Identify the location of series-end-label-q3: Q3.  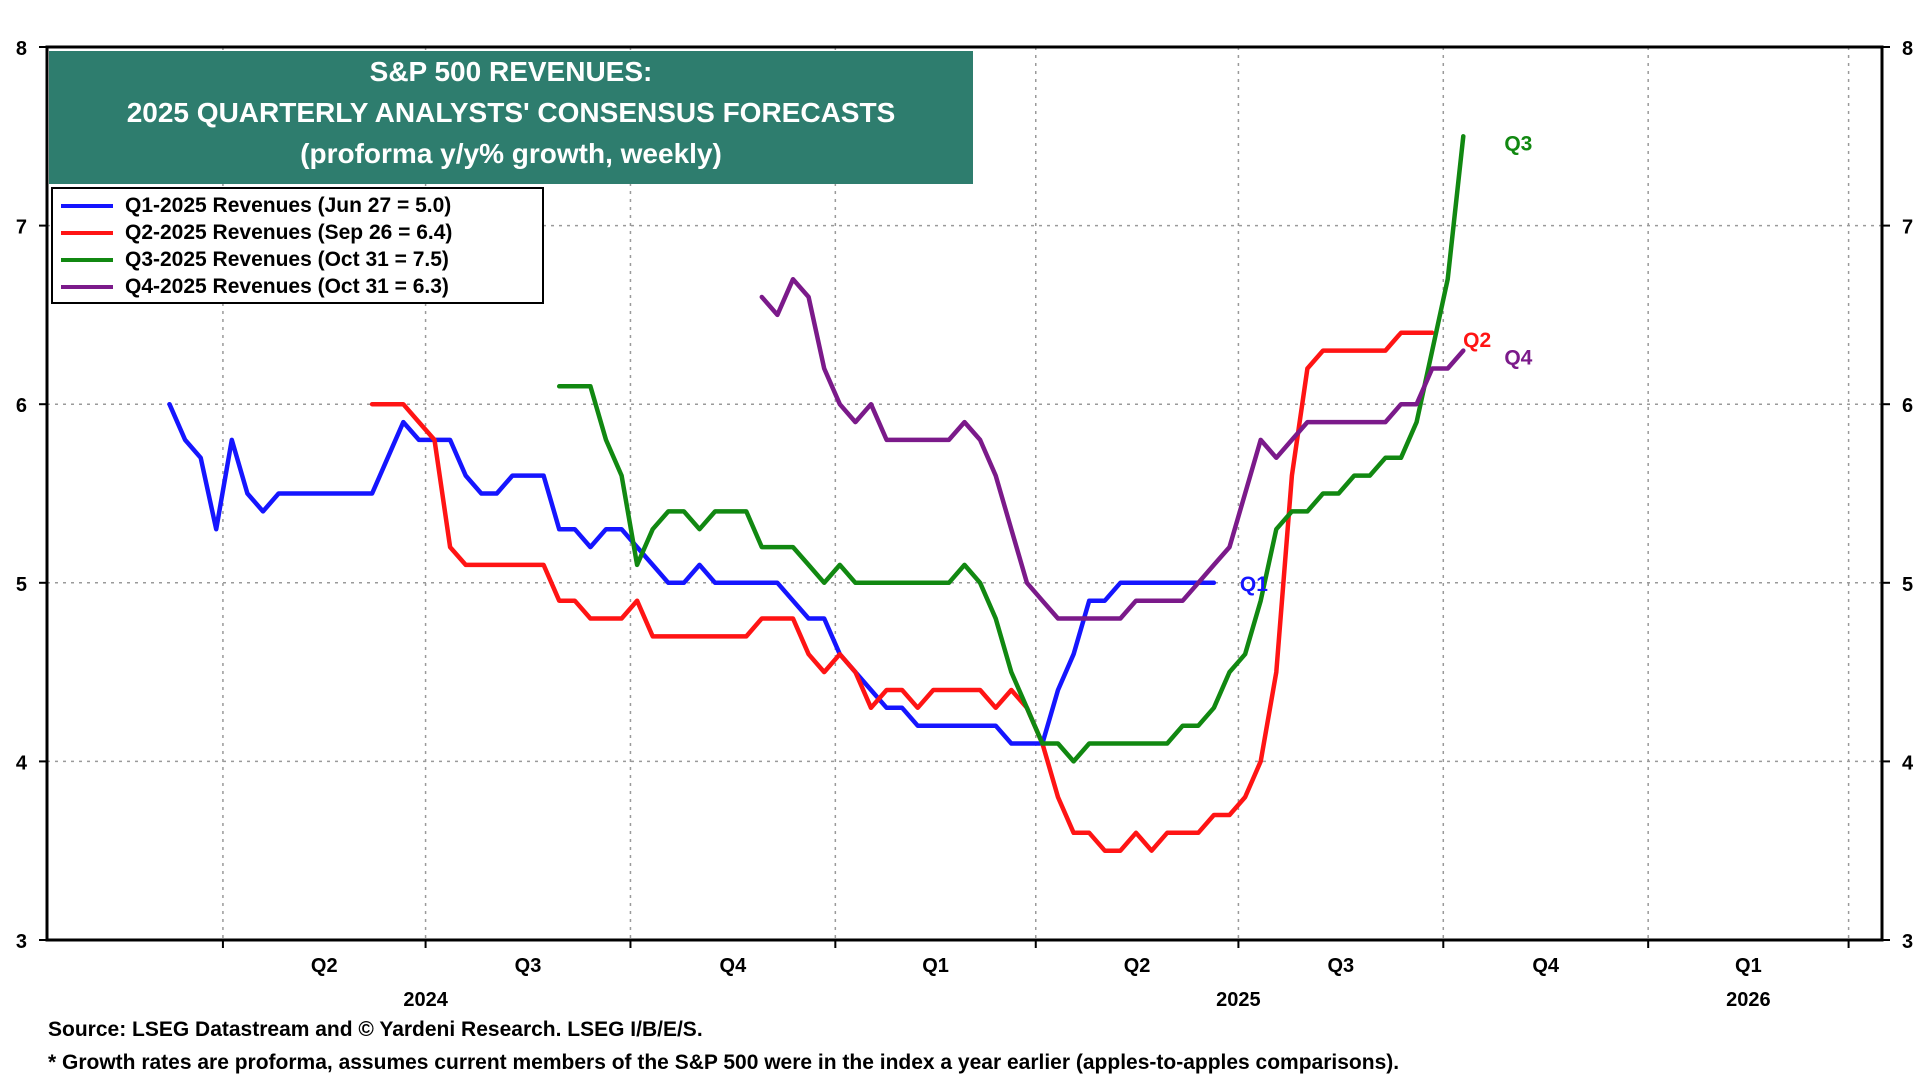
(1518, 143).